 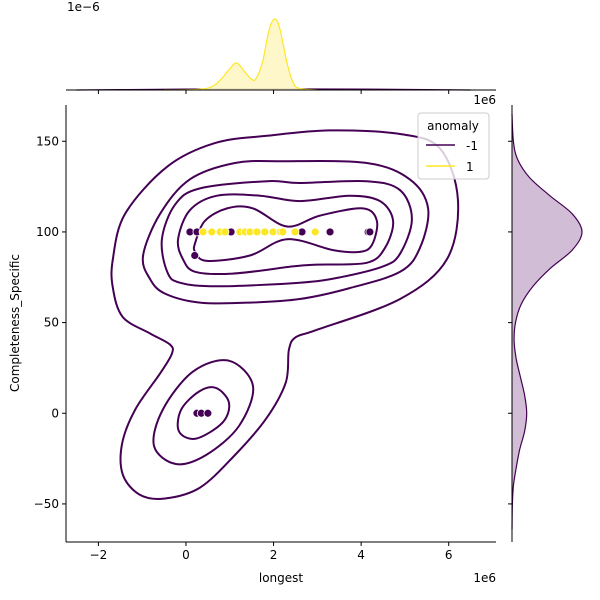 What do you see at coordinates (83, 7) in the screenshot?
I see `top-marginal-offset-label: 1e−6` at bounding box center [83, 7].